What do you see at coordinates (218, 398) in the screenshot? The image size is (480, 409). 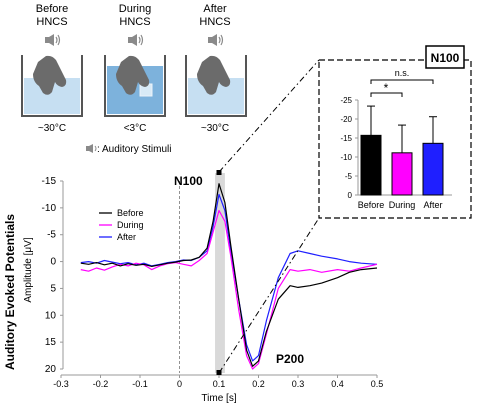 I see `x-axis-title: Time [s]` at bounding box center [218, 398].